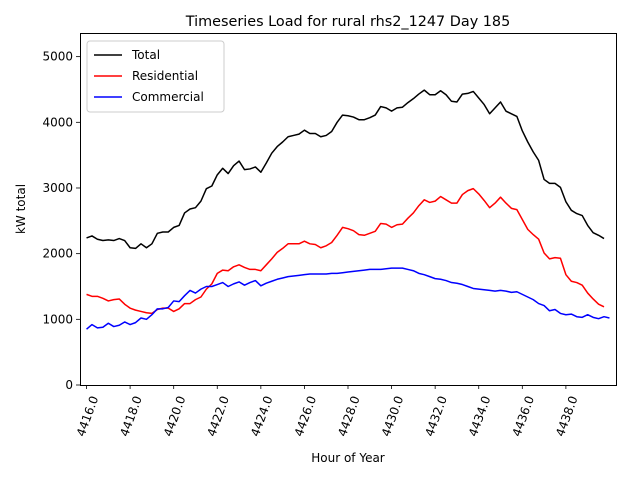 The width and height of the screenshot is (640, 480). Describe the element at coordinates (480, 416) in the screenshot. I see `x-tick-label: 4434.0` at that location.